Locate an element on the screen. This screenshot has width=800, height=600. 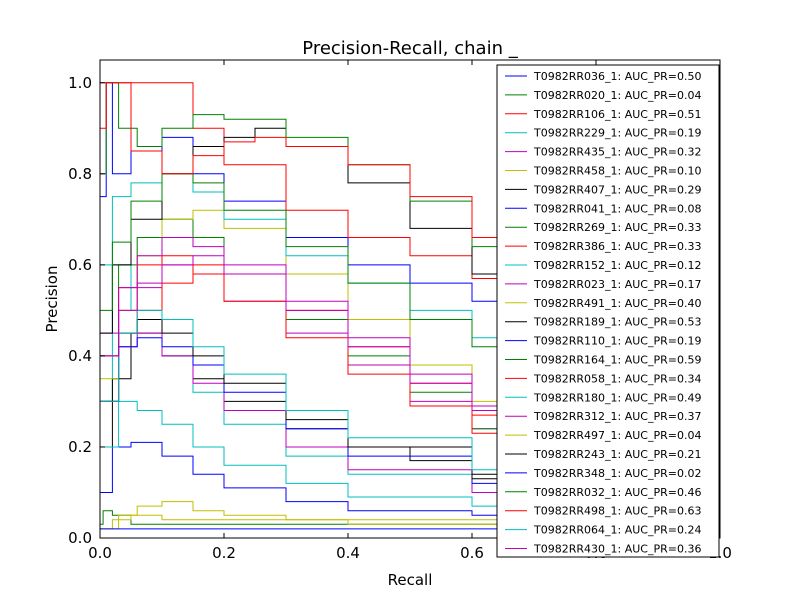
x-tick-label: 0.0 is located at coordinates (100, 553).